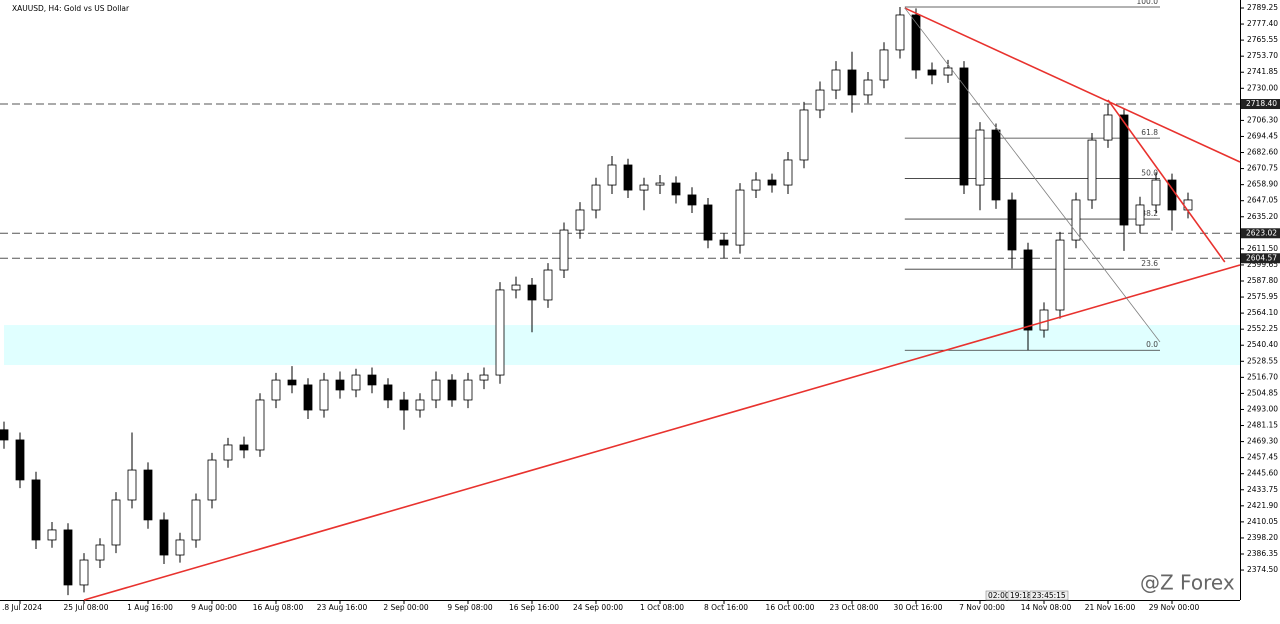 The image size is (1280, 624). What do you see at coordinates (1149, 213) in the screenshot?
I see `fib-label: 38.2` at bounding box center [1149, 213].